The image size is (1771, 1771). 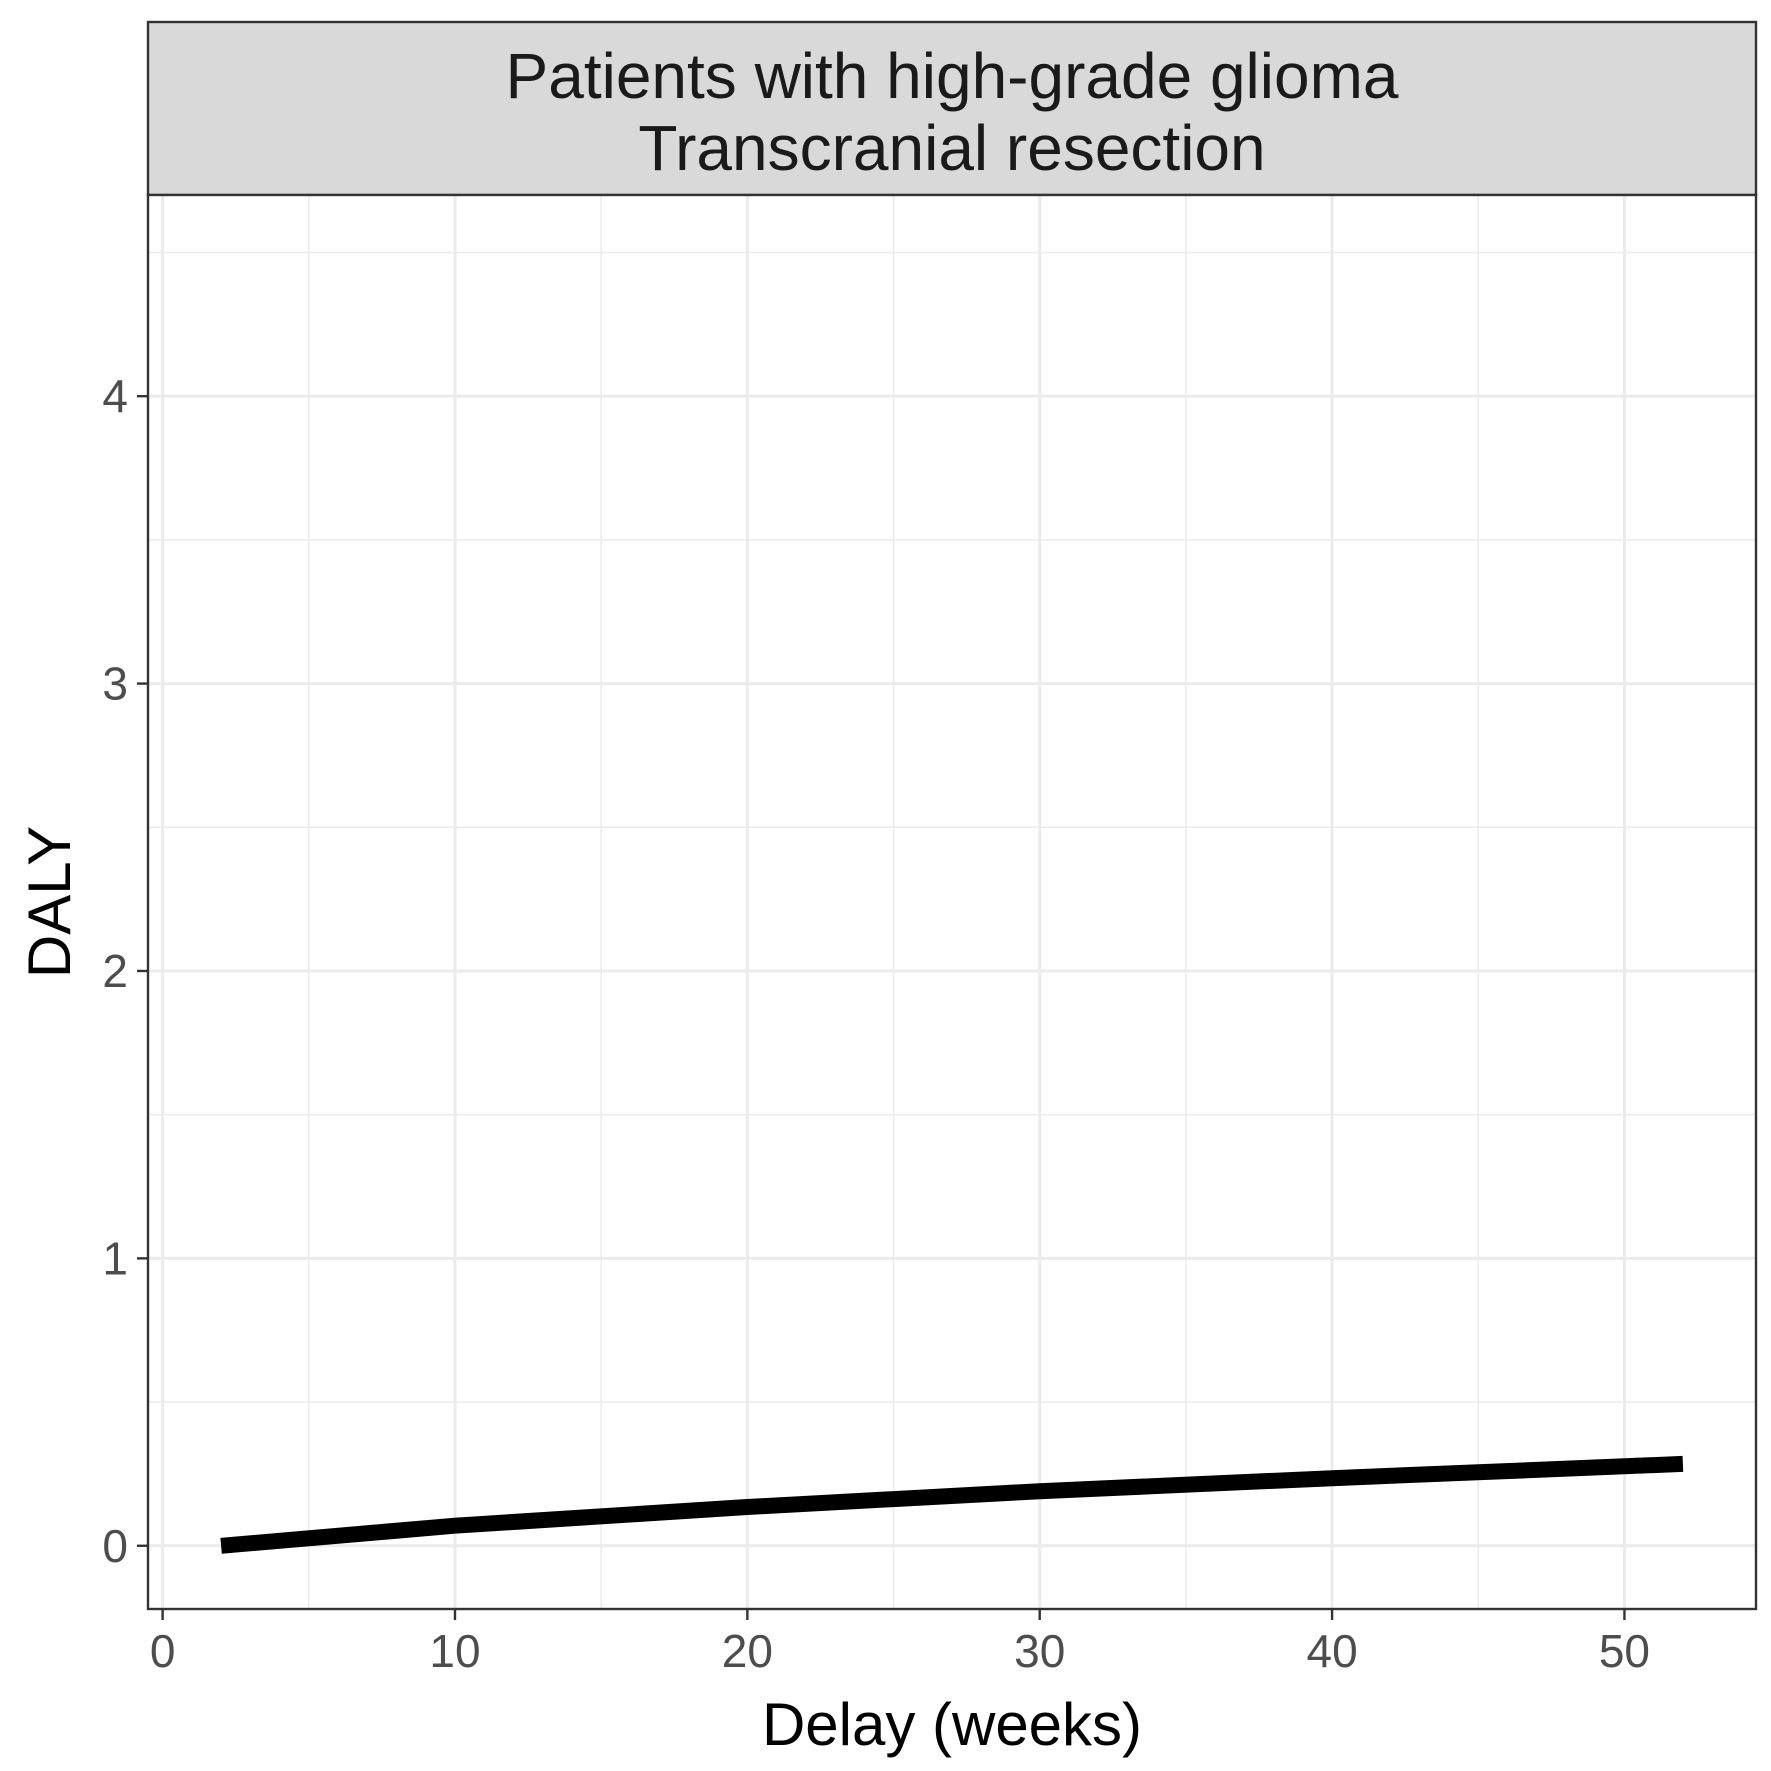 What do you see at coordinates (900, 1643) in the screenshot?
I see `x-axis: 0 10 20 30 40 50` at bounding box center [900, 1643].